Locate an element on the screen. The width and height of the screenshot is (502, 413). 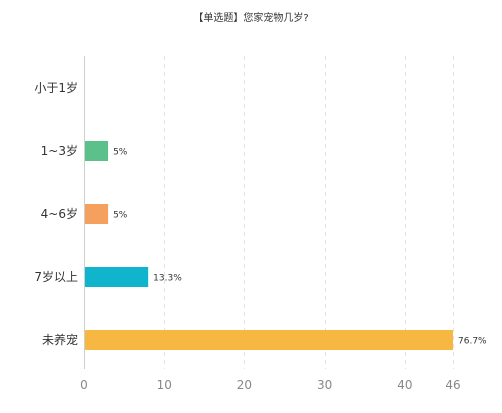
x-tick-label-4: 40 is located at coordinates (404, 385).